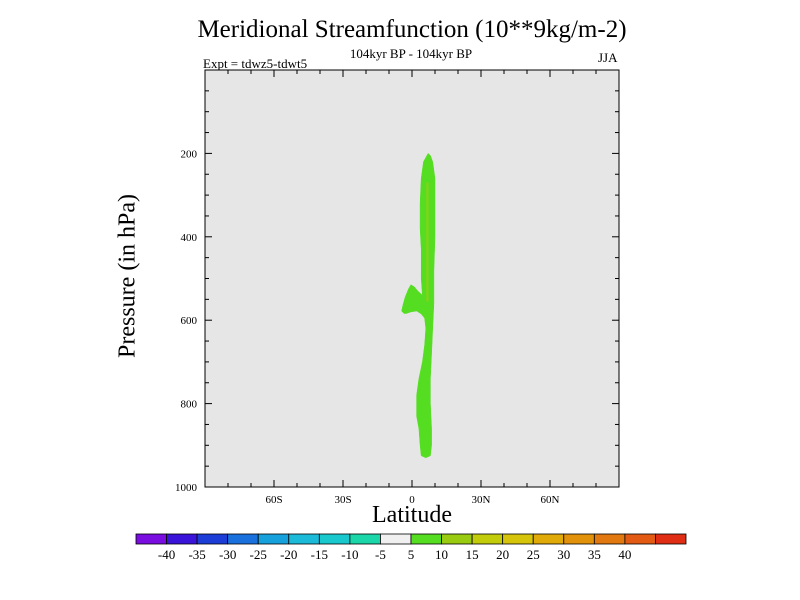 The width and height of the screenshot is (800, 600). Describe the element at coordinates (472, 554) in the screenshot. I see `colorbar-label: 15` at that location.